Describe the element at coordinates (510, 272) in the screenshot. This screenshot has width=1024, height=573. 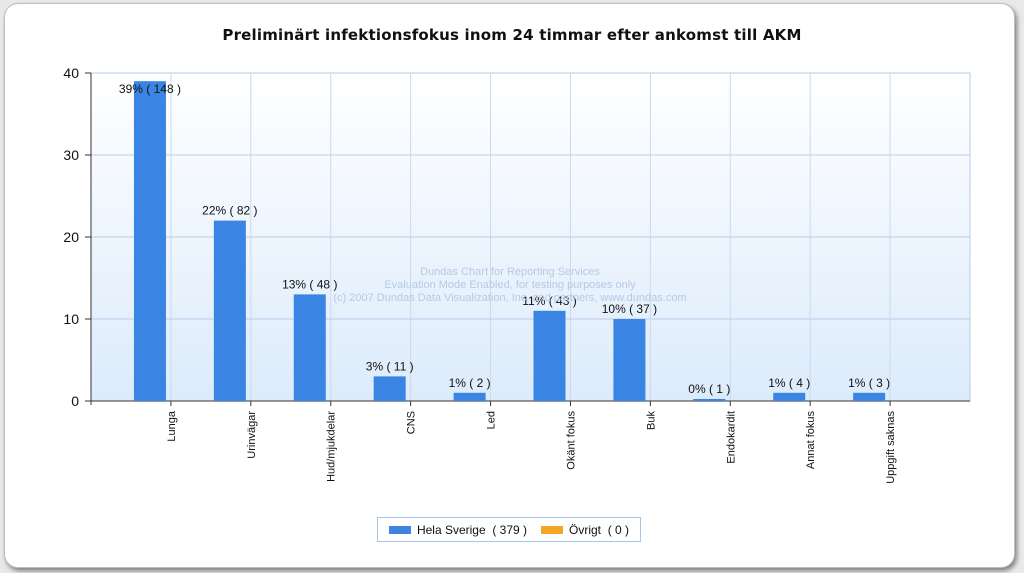
I see `watermark-line: Dundas Chart for Reporting Services` at that location.